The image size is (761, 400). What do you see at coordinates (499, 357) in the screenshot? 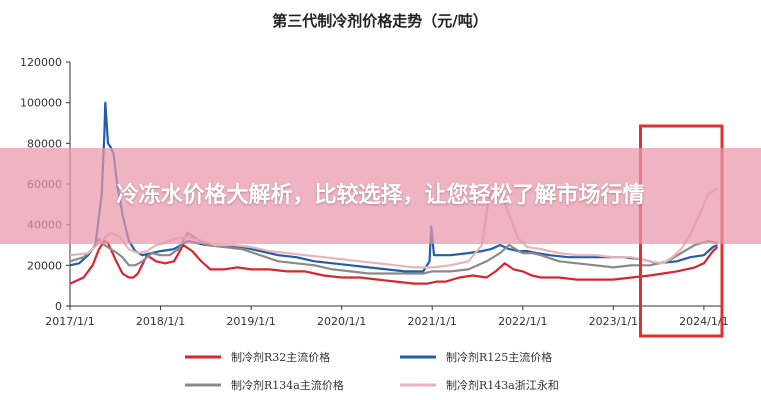
I see `legend-label: 制冷剂R125主流价格` at bounding box center [499, 357].